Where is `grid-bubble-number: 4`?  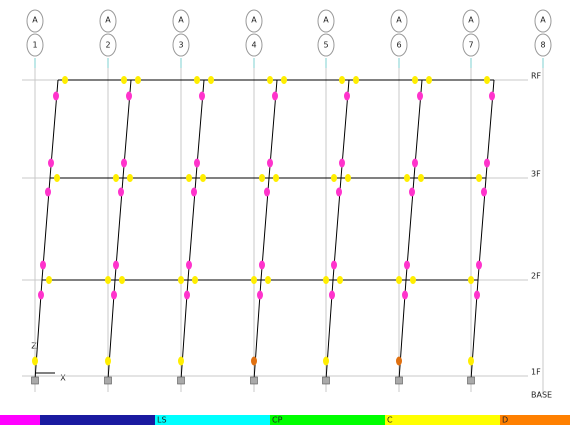 grid-bubble-number: 4 is located at coordinates (253, 45).